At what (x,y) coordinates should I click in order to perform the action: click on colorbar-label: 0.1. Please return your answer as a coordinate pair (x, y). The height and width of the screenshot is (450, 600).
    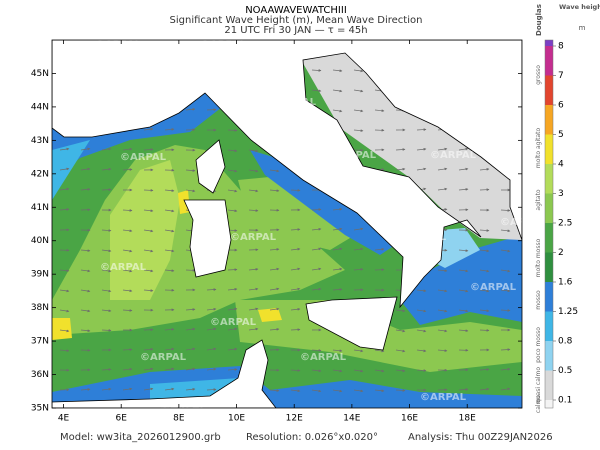
    Looking at the image, I should click on (565, 401).